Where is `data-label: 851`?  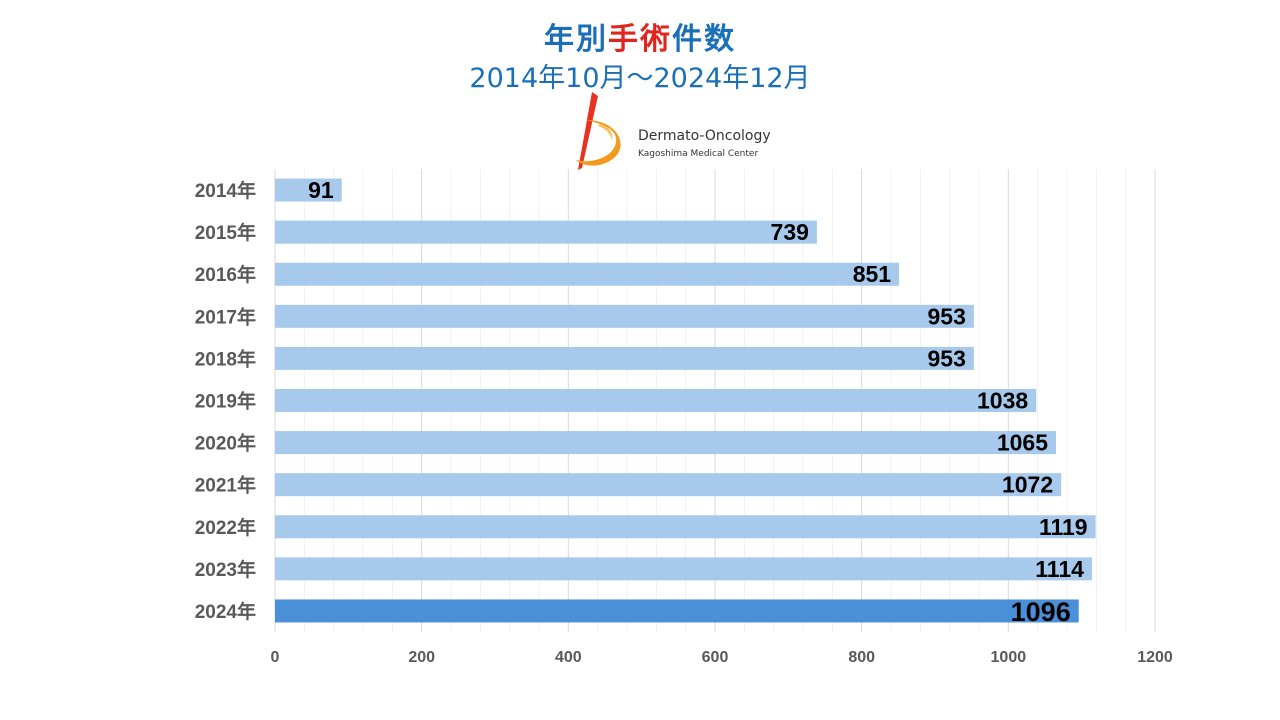 data-label: 851 is located at coordinates (872, 274).